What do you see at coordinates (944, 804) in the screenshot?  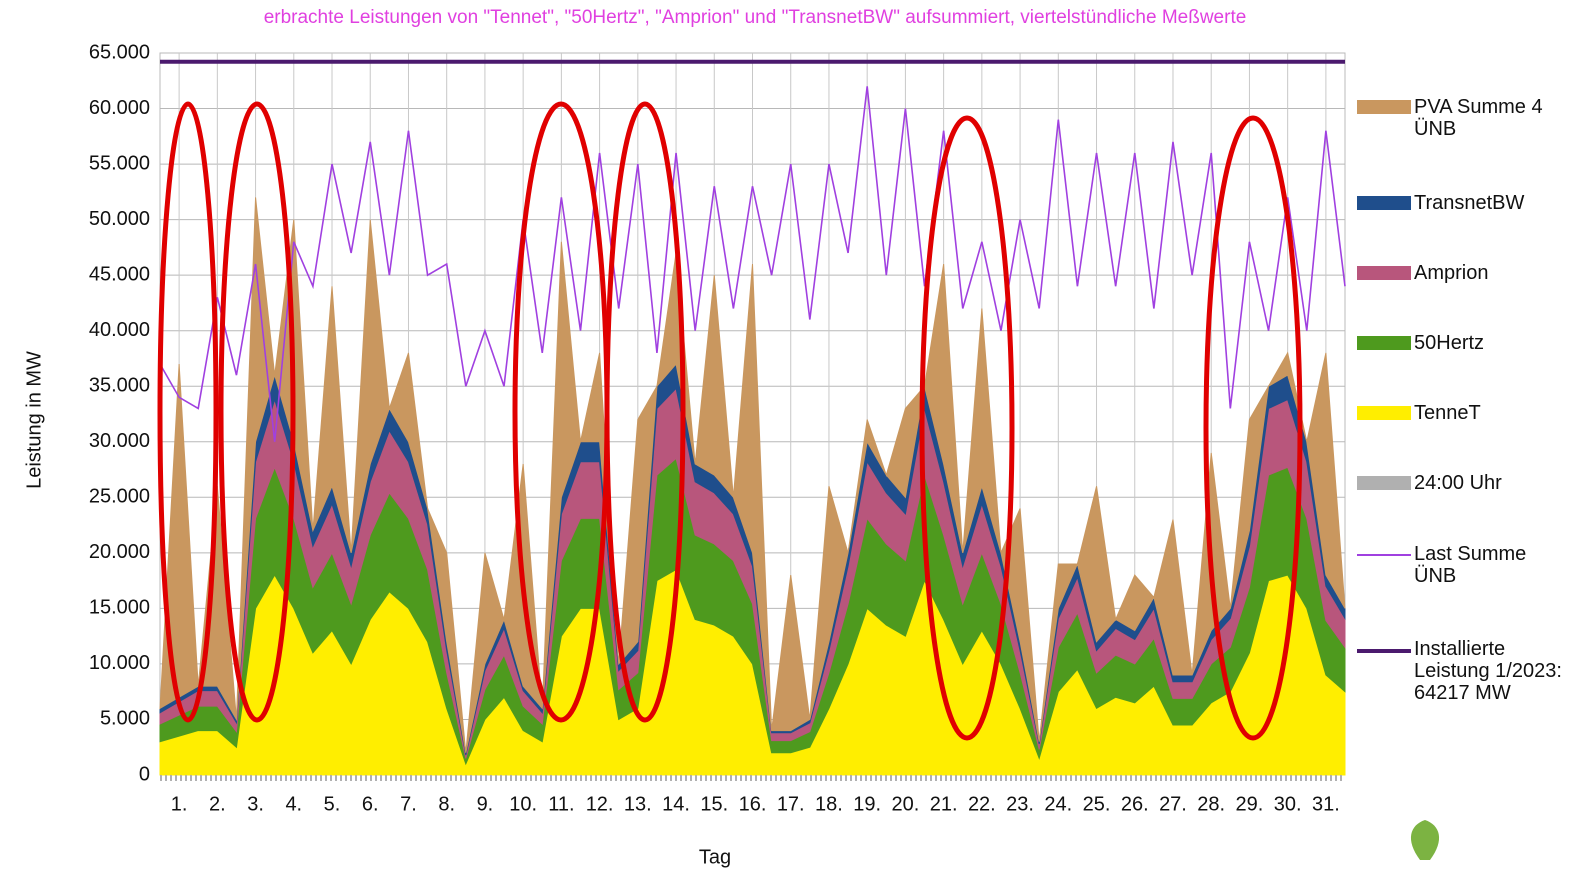 I see `x-tick-label: 21.` at bounding box center [944, 804].